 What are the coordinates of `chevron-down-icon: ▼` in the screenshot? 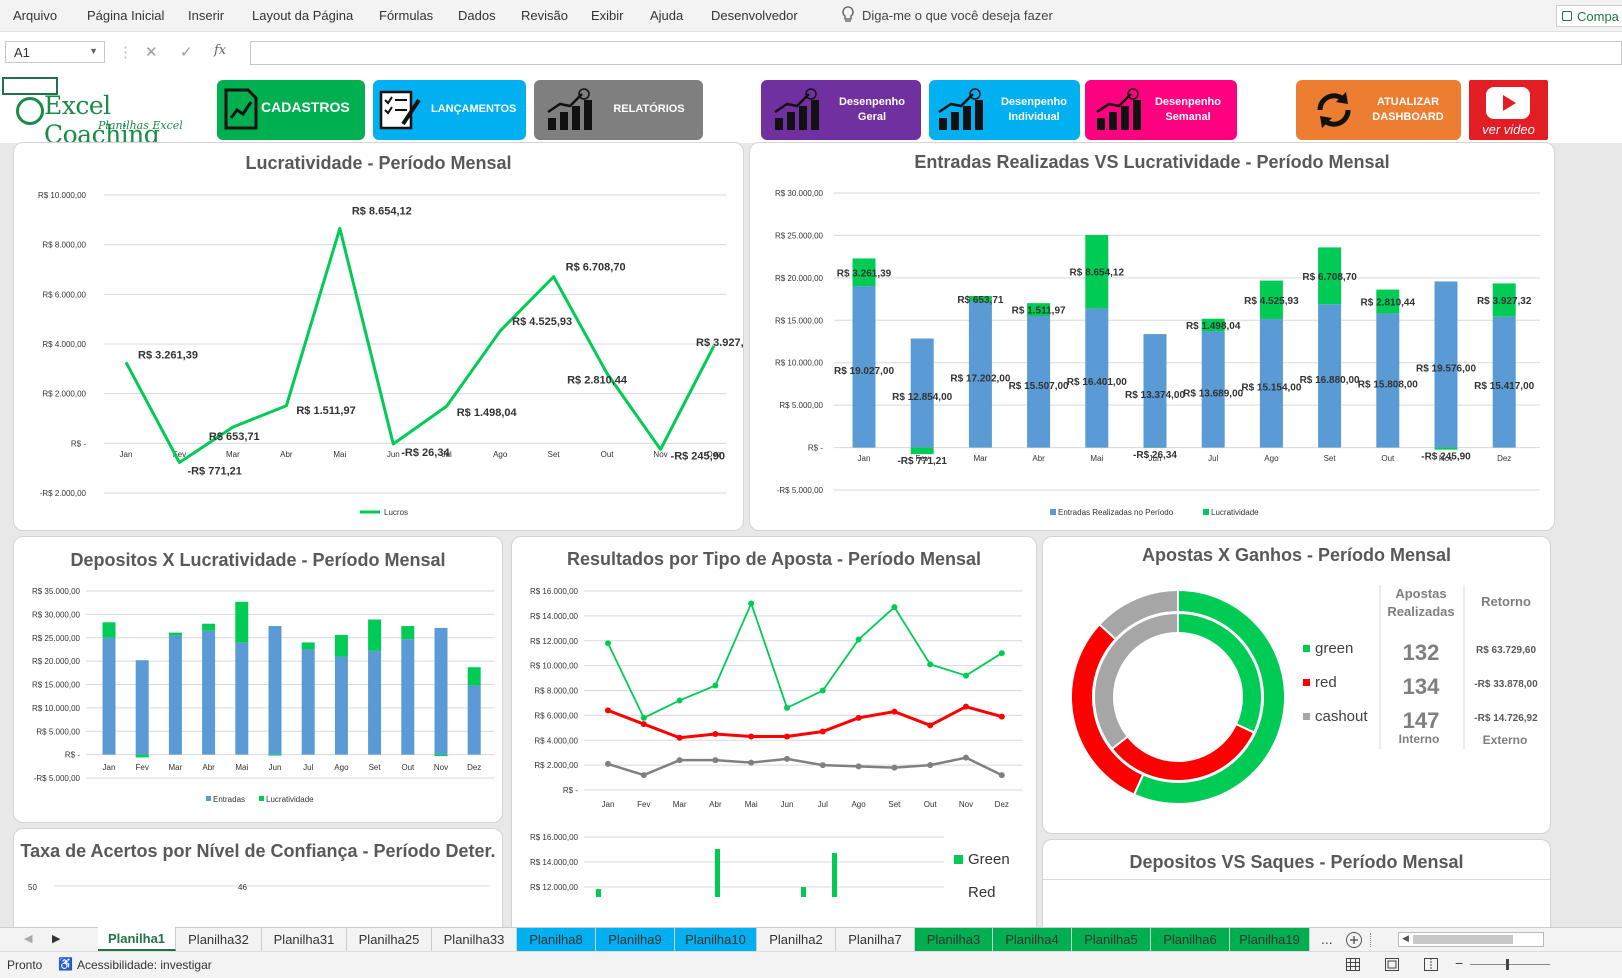 It's located at (93, 51).